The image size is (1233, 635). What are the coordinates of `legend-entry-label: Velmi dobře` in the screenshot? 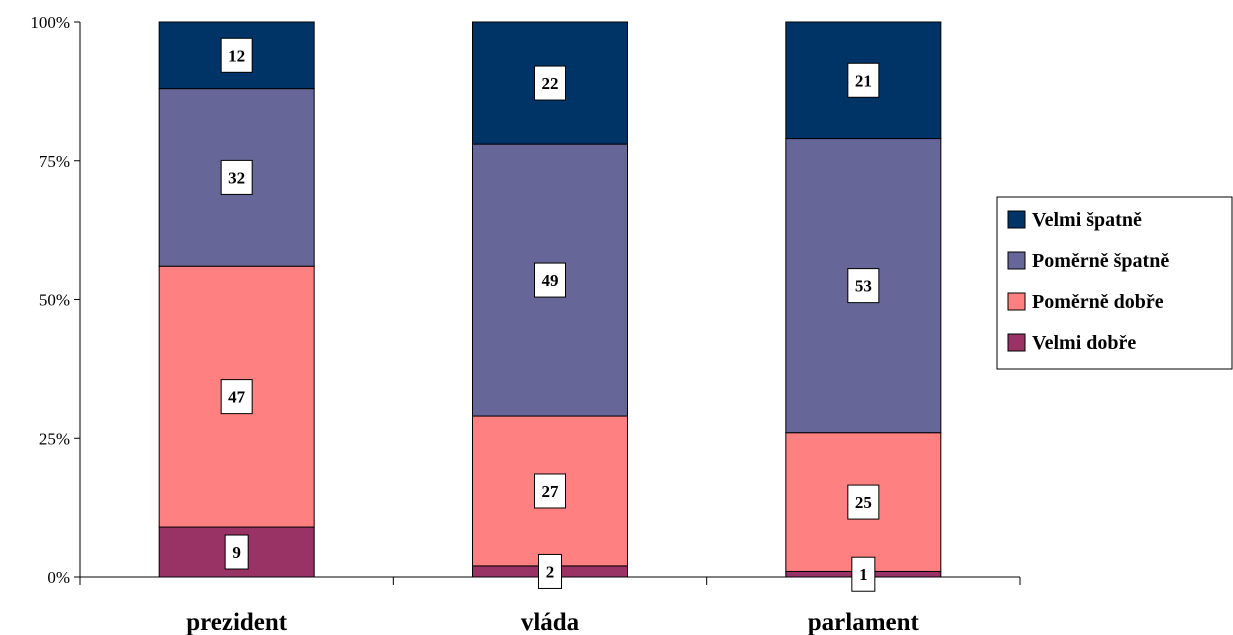 It's located at (1084, 343).